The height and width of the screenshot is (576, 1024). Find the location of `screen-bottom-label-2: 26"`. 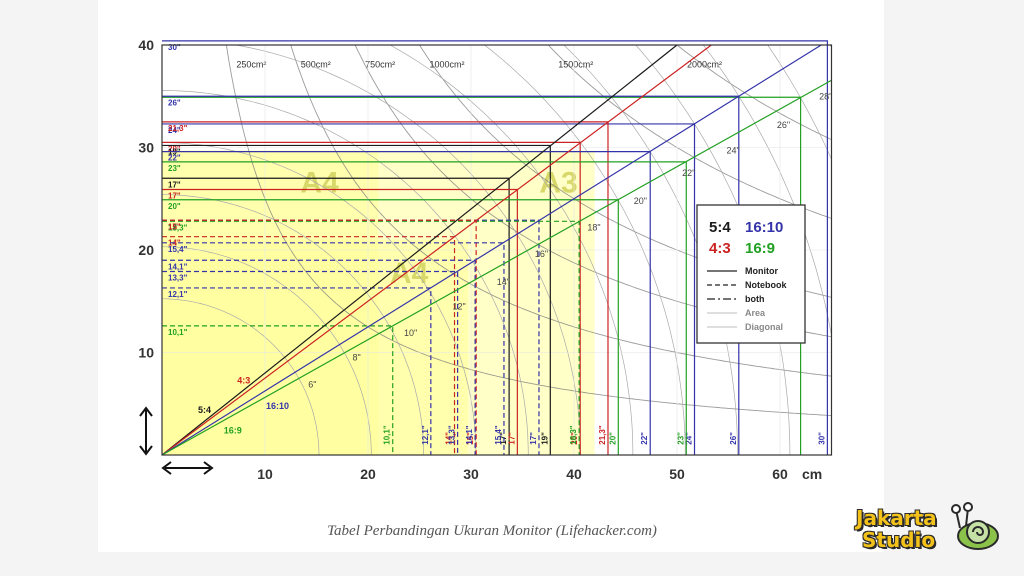

screen-bottom-label-2: 26" is located at coordinates (733, 438).